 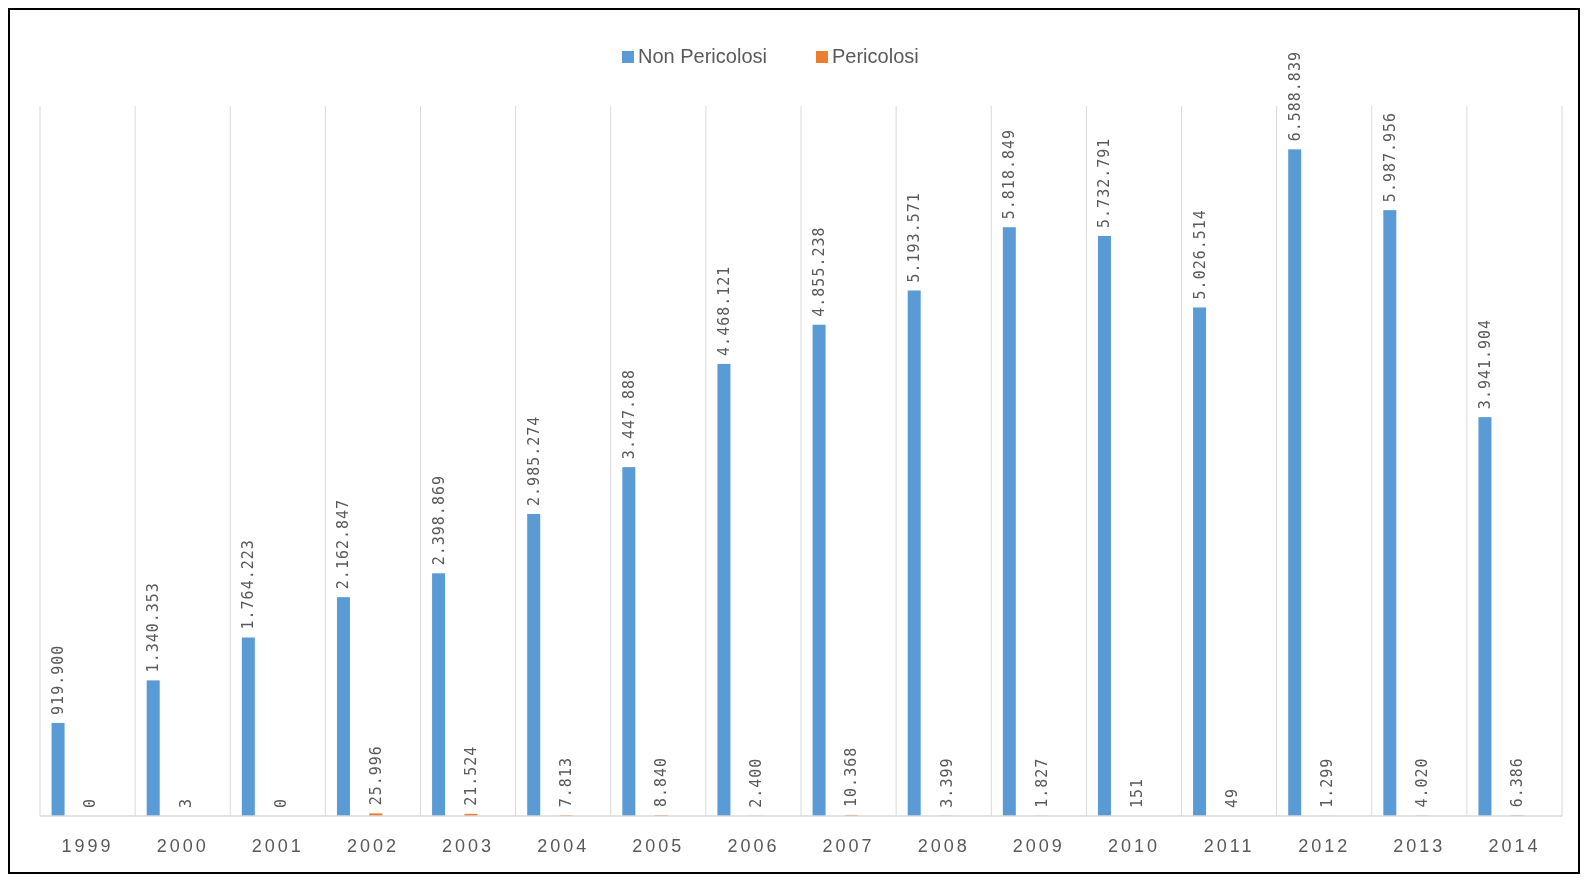 What do you see at coordinates (1484, 364) in the screenshot?
I see `data-label: 3.941.904` at bounding box center [1484, 364].